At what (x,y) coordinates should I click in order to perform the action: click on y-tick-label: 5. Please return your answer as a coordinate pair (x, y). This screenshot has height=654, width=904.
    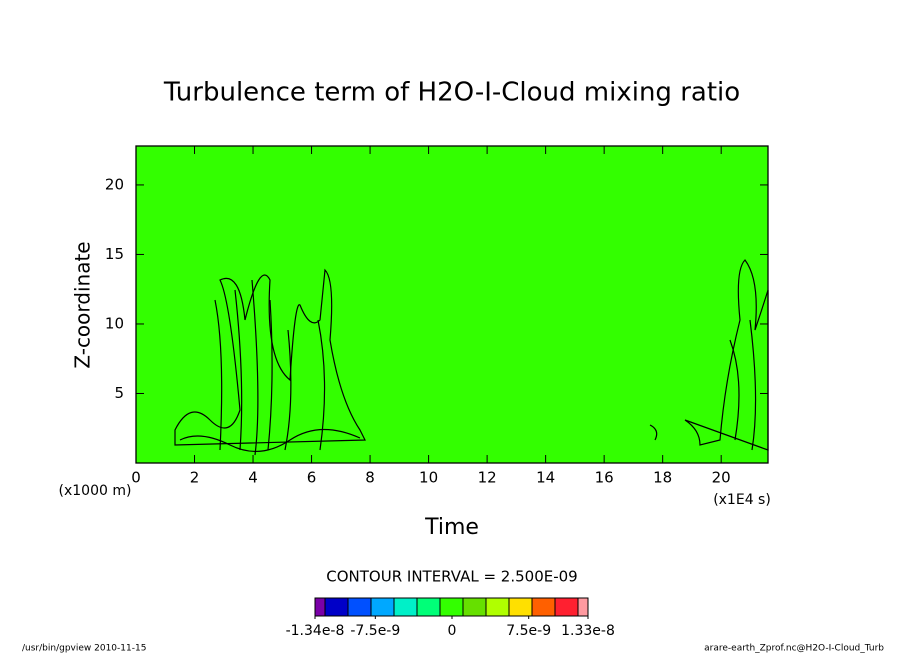
    Looking at the image, I should click on (119, 393).